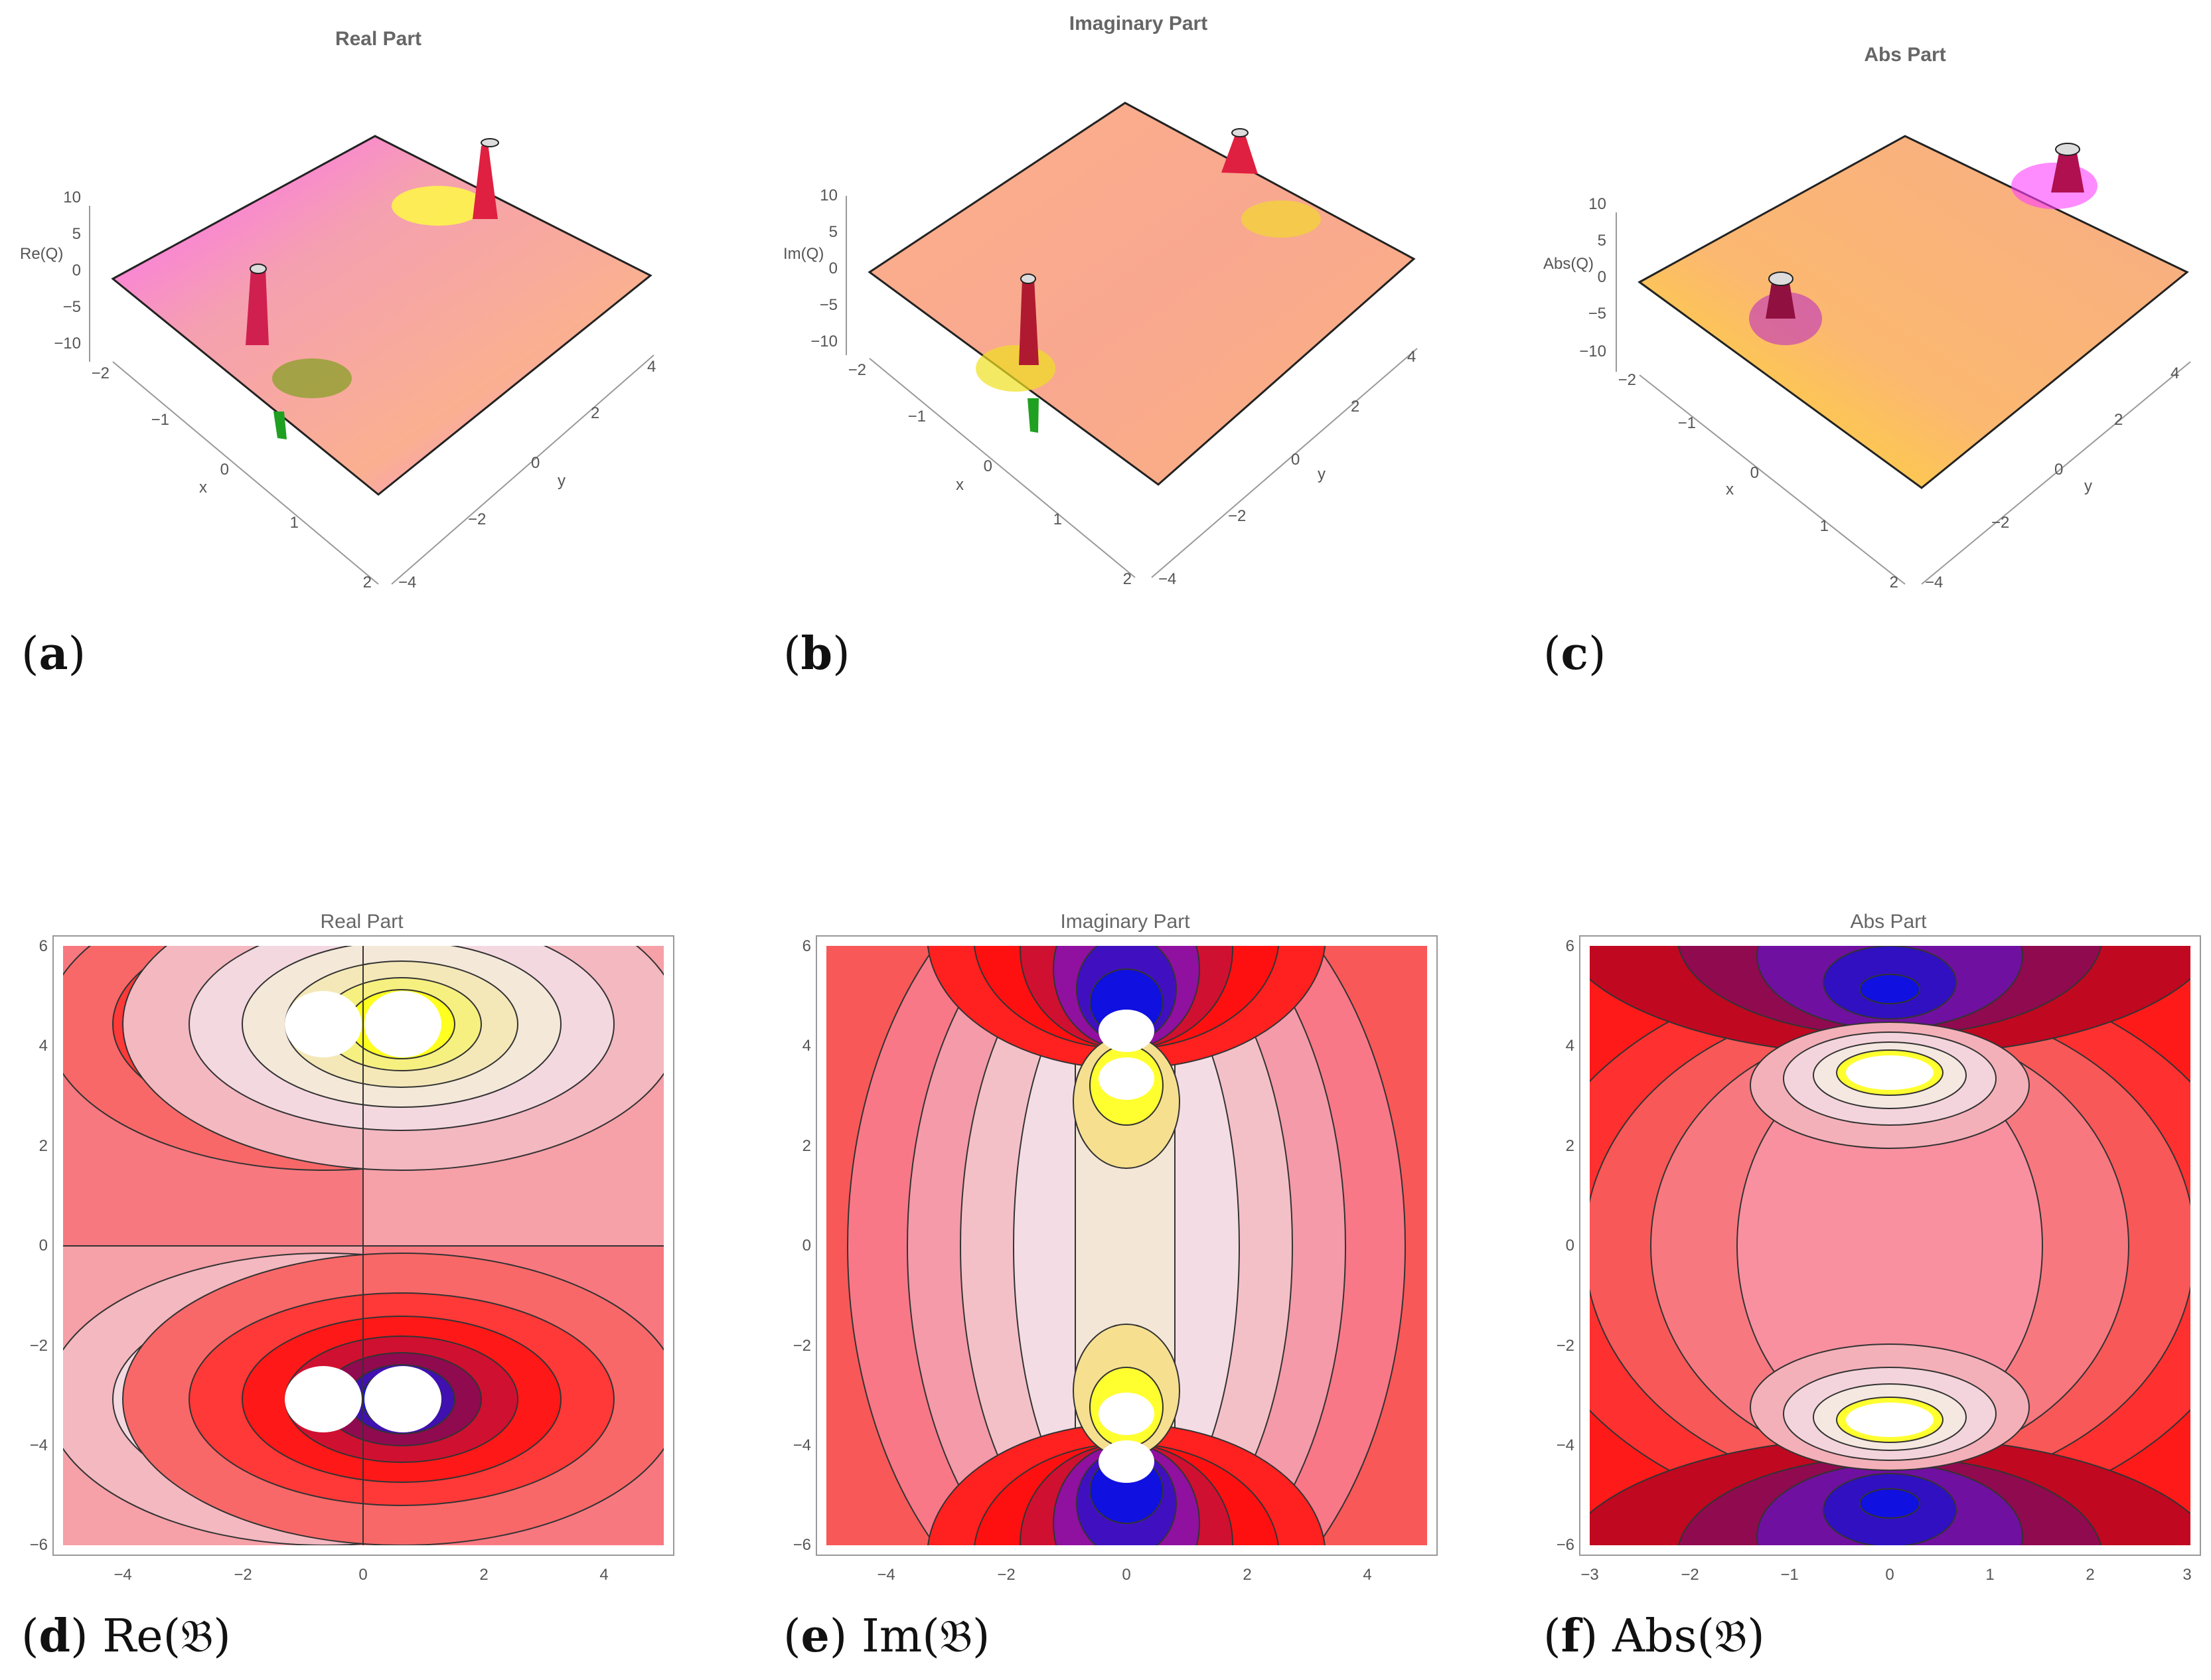  What do you see at coordinates (816, 653) in the screenshot?
I see `caption-b: (b)` at bounding box center [816, 653].